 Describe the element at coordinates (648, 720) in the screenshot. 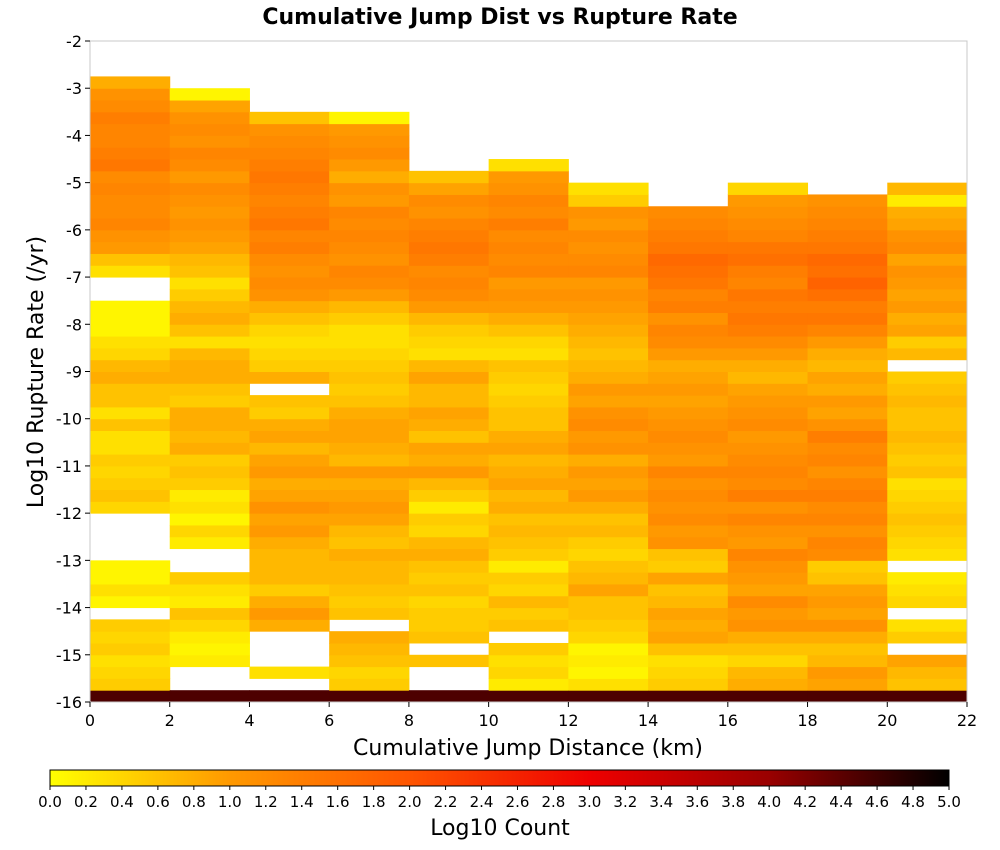

I see `x-tick-label: 14` at that location.